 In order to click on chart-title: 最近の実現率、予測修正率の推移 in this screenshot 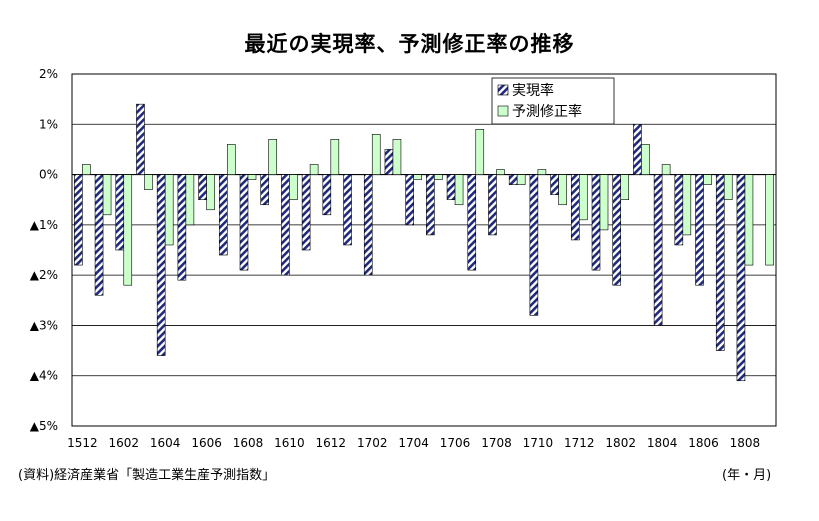, I will do `click(409, 44)`.